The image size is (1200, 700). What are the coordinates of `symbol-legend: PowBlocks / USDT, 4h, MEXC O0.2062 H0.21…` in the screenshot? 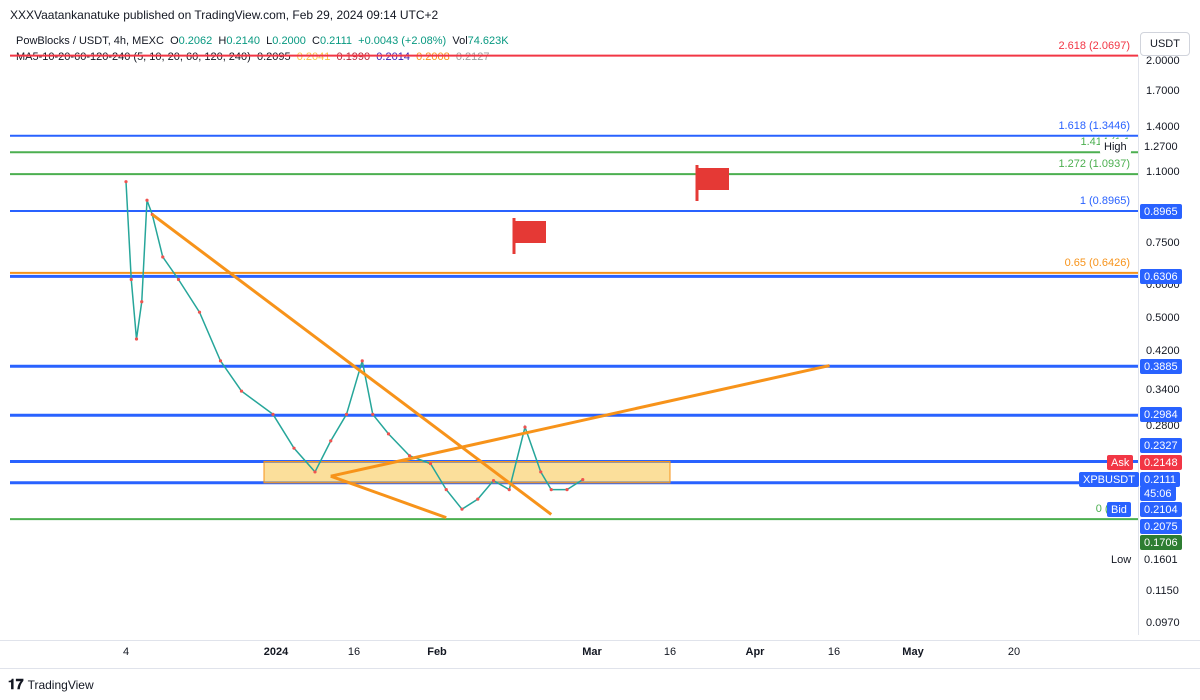 It's located at (262, 41).